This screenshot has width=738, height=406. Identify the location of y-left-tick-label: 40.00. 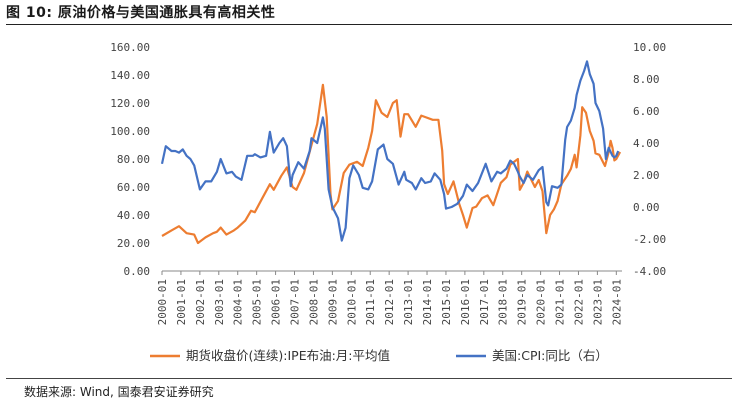
(133, 215).